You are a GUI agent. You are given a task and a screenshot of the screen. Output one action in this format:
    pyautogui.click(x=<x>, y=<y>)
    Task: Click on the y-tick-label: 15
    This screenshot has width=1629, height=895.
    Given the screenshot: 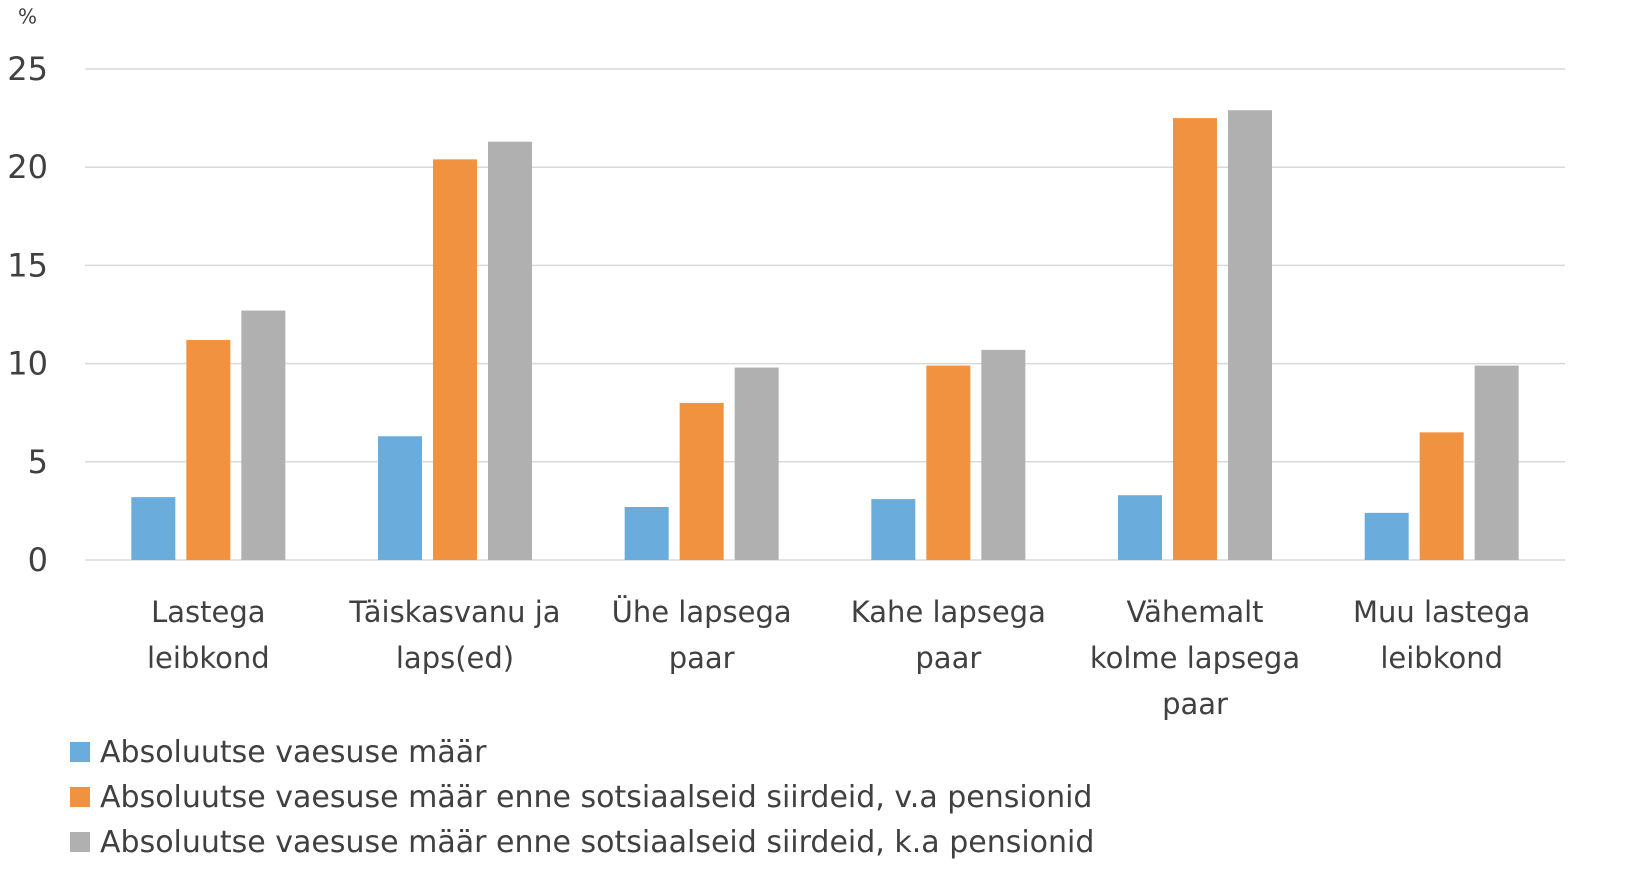 What is the action you would take?
    pyautogui.click(x=27, y=265)
    